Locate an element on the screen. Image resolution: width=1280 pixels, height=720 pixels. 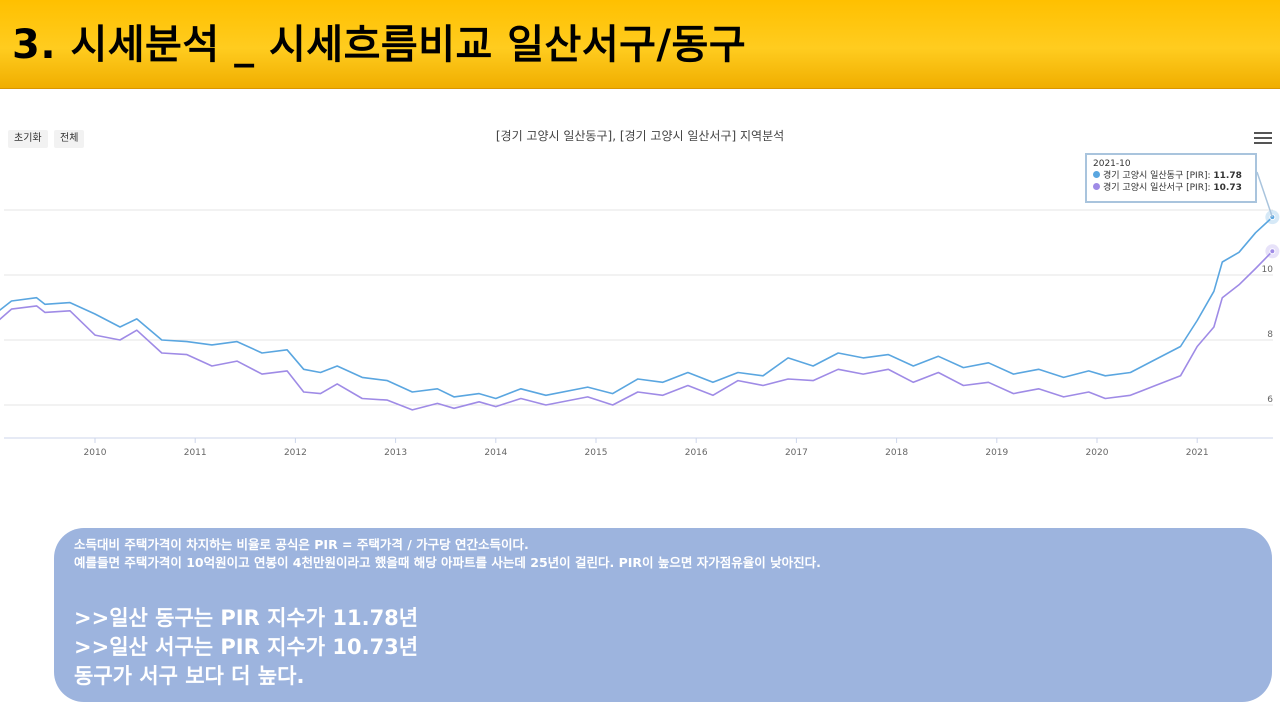
tooltip-value-west: 10.73 is located at coordinates (1227, 188).